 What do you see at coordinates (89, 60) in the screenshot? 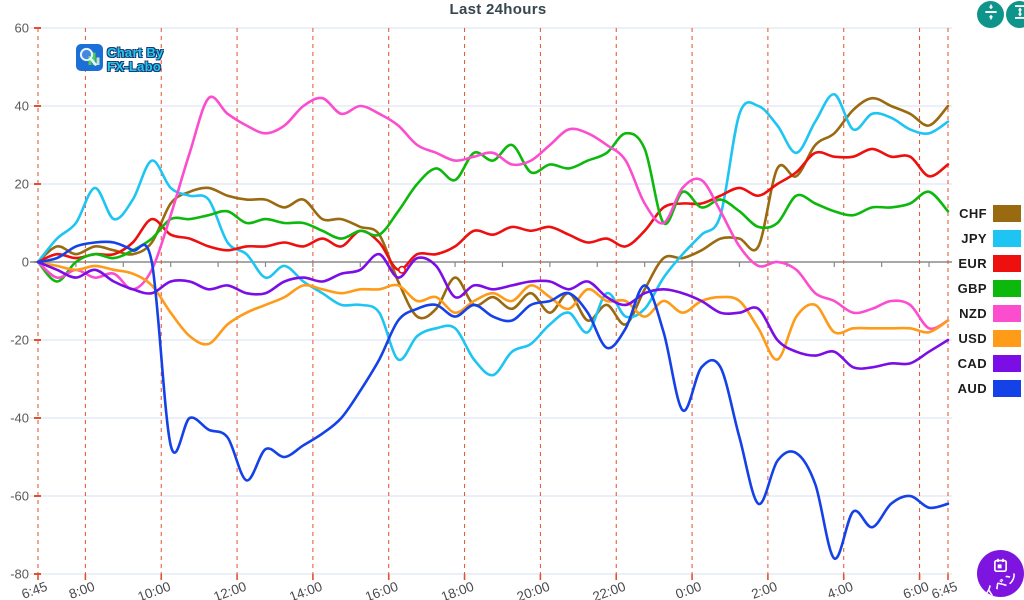
I see `fx-labo-logo-icon` at bounding box center [89, 60].